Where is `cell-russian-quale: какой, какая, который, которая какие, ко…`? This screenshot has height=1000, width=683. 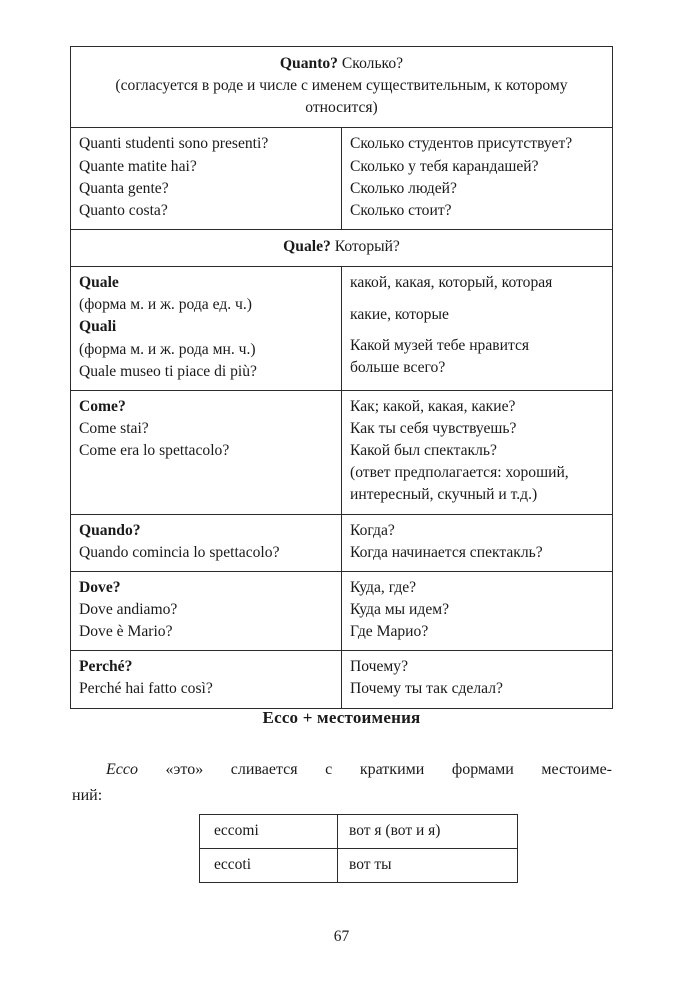
cell-russian-quale: какой, какая, который, которая какие, ко… is located at coordinates (477, 328).